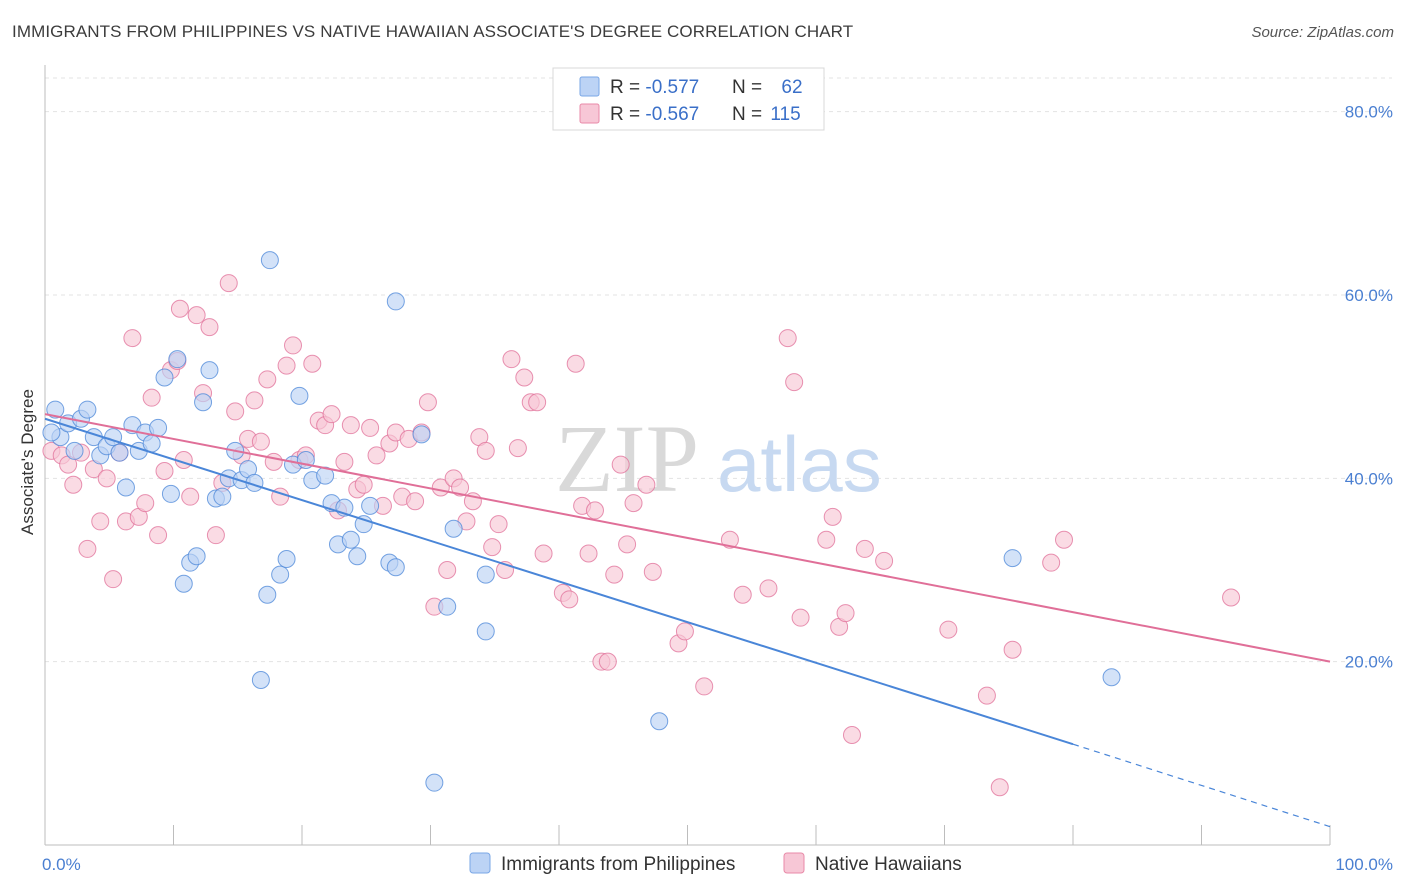 This screenshot has width=1406, height=892. I want to click on legend-swatch-hawaiians-bottom, so click(794, 863).